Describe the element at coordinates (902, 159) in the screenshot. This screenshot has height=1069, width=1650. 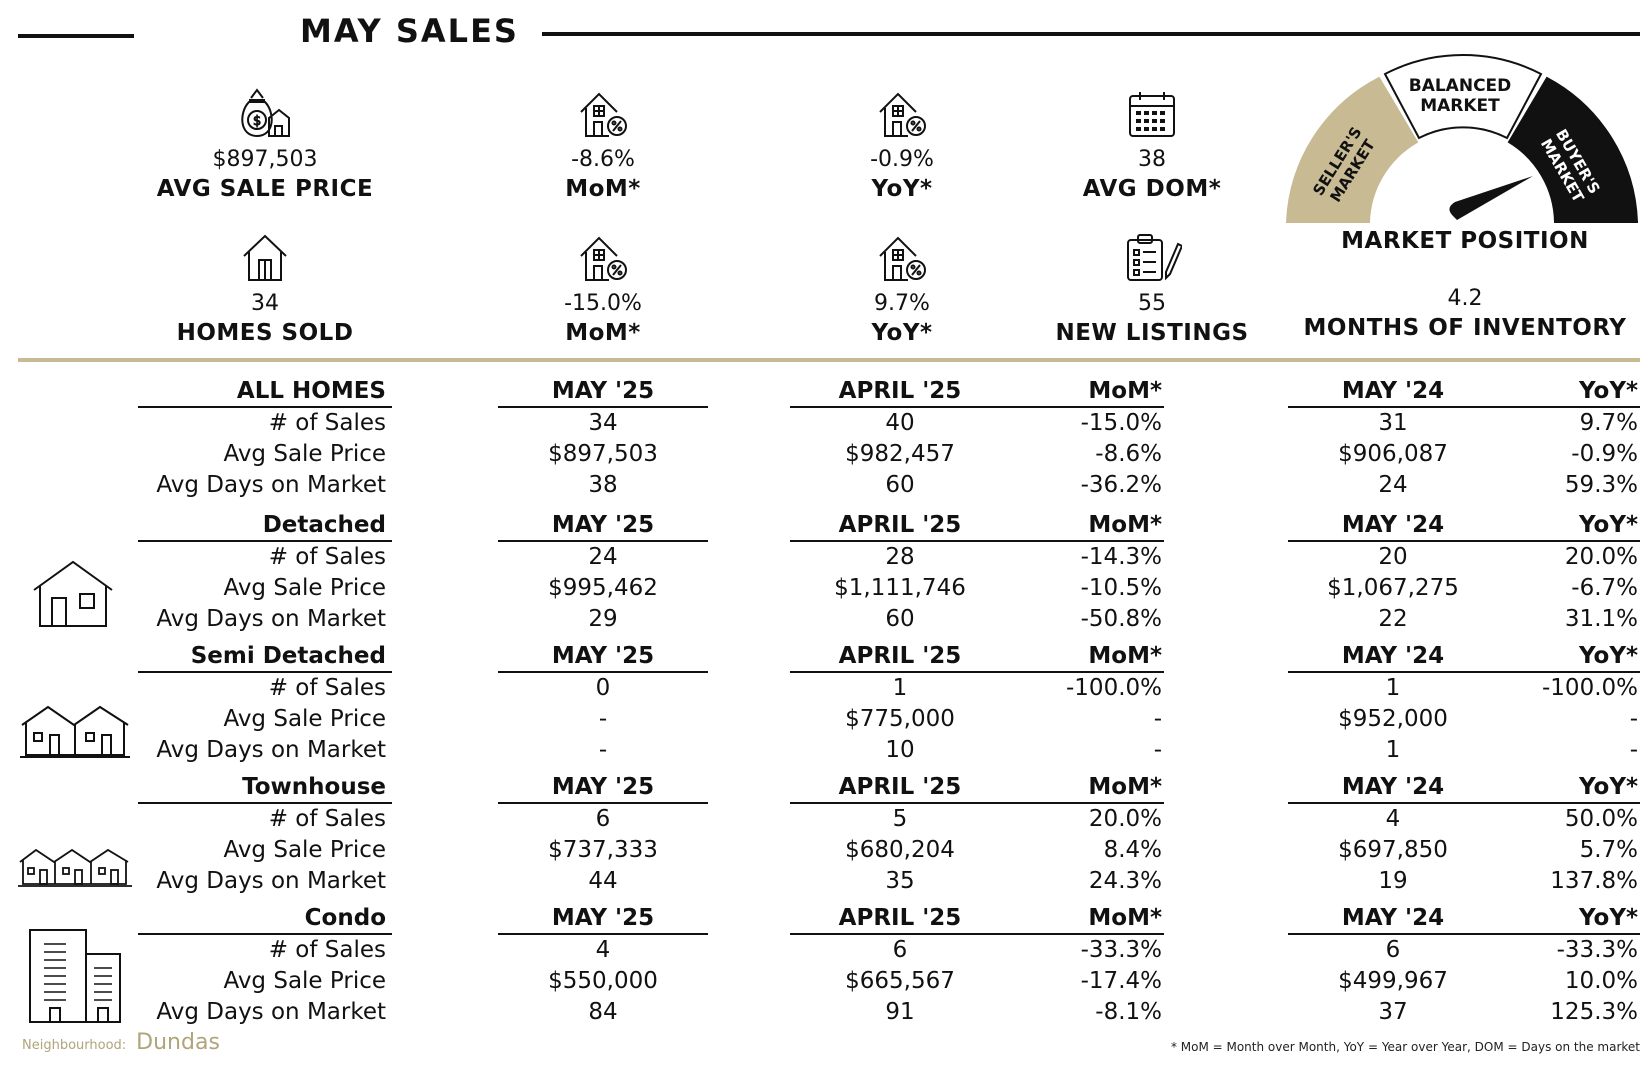
I see `kpi-value: -0.9%` at that location.